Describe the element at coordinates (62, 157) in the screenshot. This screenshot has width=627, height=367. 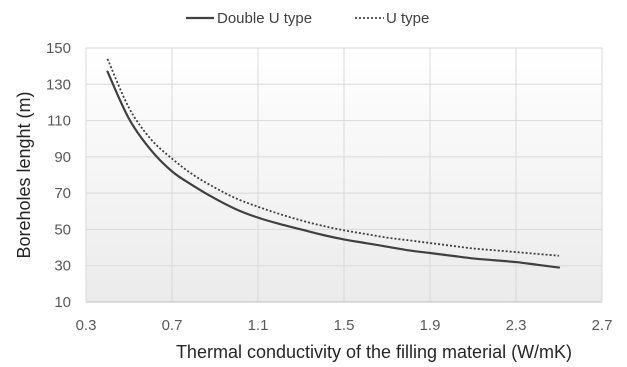
I see `y-tick-label: 90` at that location.